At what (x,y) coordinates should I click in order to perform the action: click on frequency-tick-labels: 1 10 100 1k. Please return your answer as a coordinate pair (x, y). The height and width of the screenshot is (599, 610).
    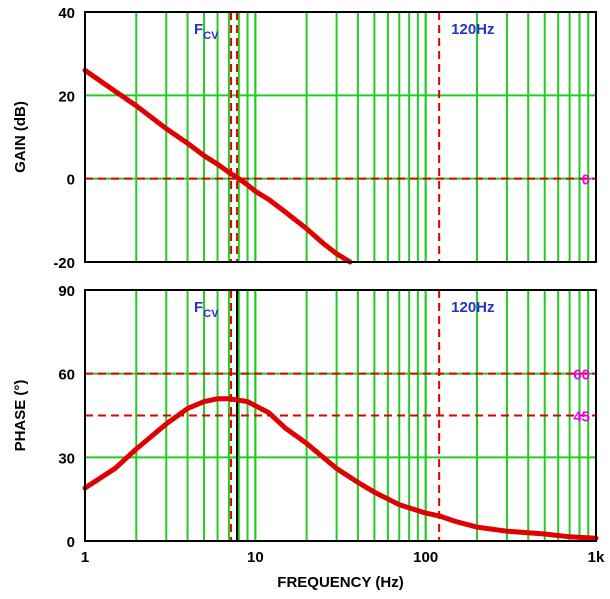
    Looking at the image, I should click on (343, 557).